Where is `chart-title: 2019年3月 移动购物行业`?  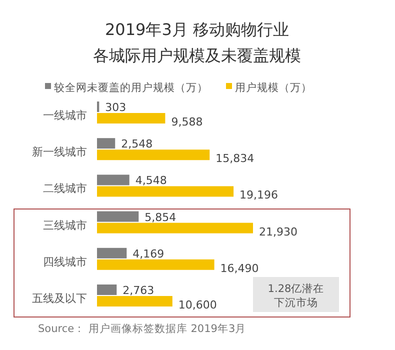 chart-title: 2019年3月 移动购物行业 is located at coordinates (197, 29).